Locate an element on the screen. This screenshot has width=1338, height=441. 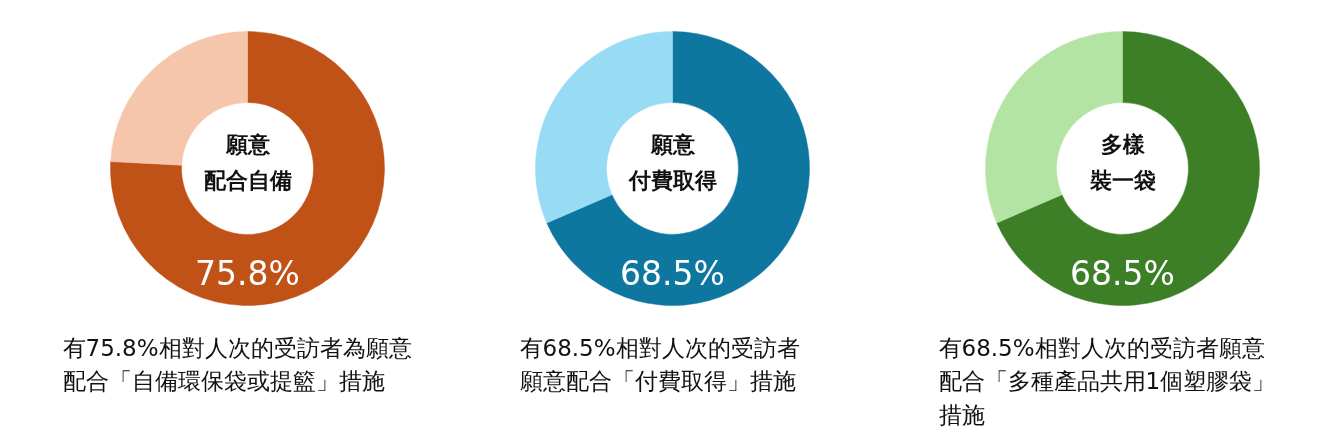
text: 願意付費取得 is located at coordinates (672, 162).